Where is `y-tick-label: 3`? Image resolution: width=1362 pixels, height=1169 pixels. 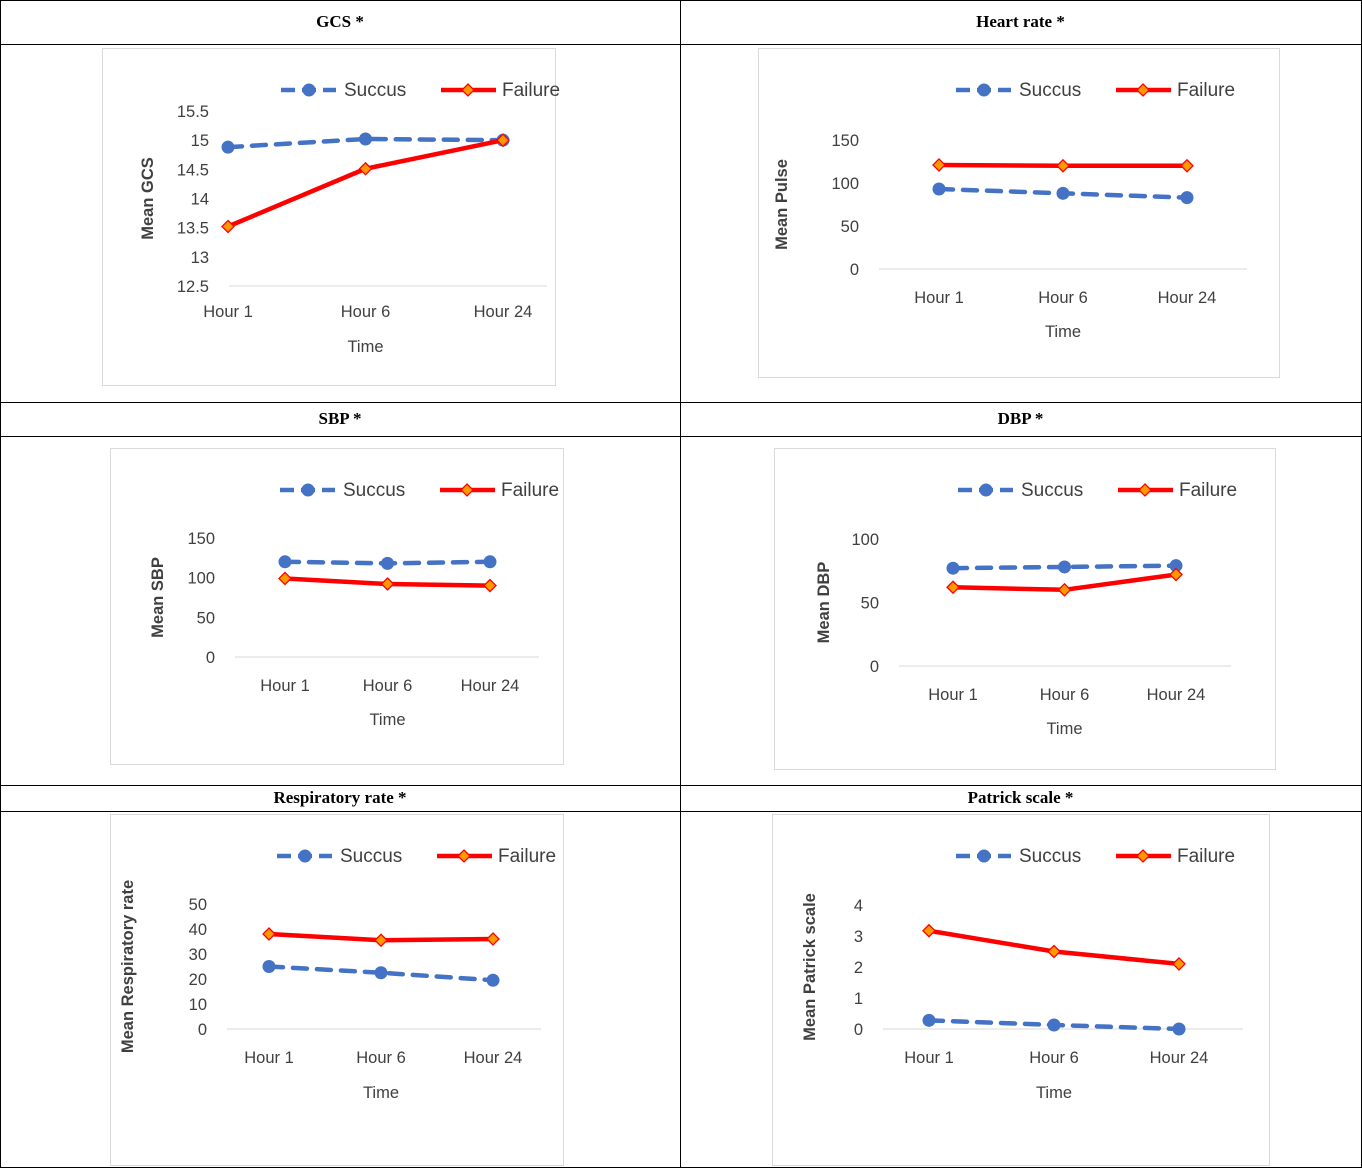
y-tick-label: 3 is located at coordinates (858, 937).